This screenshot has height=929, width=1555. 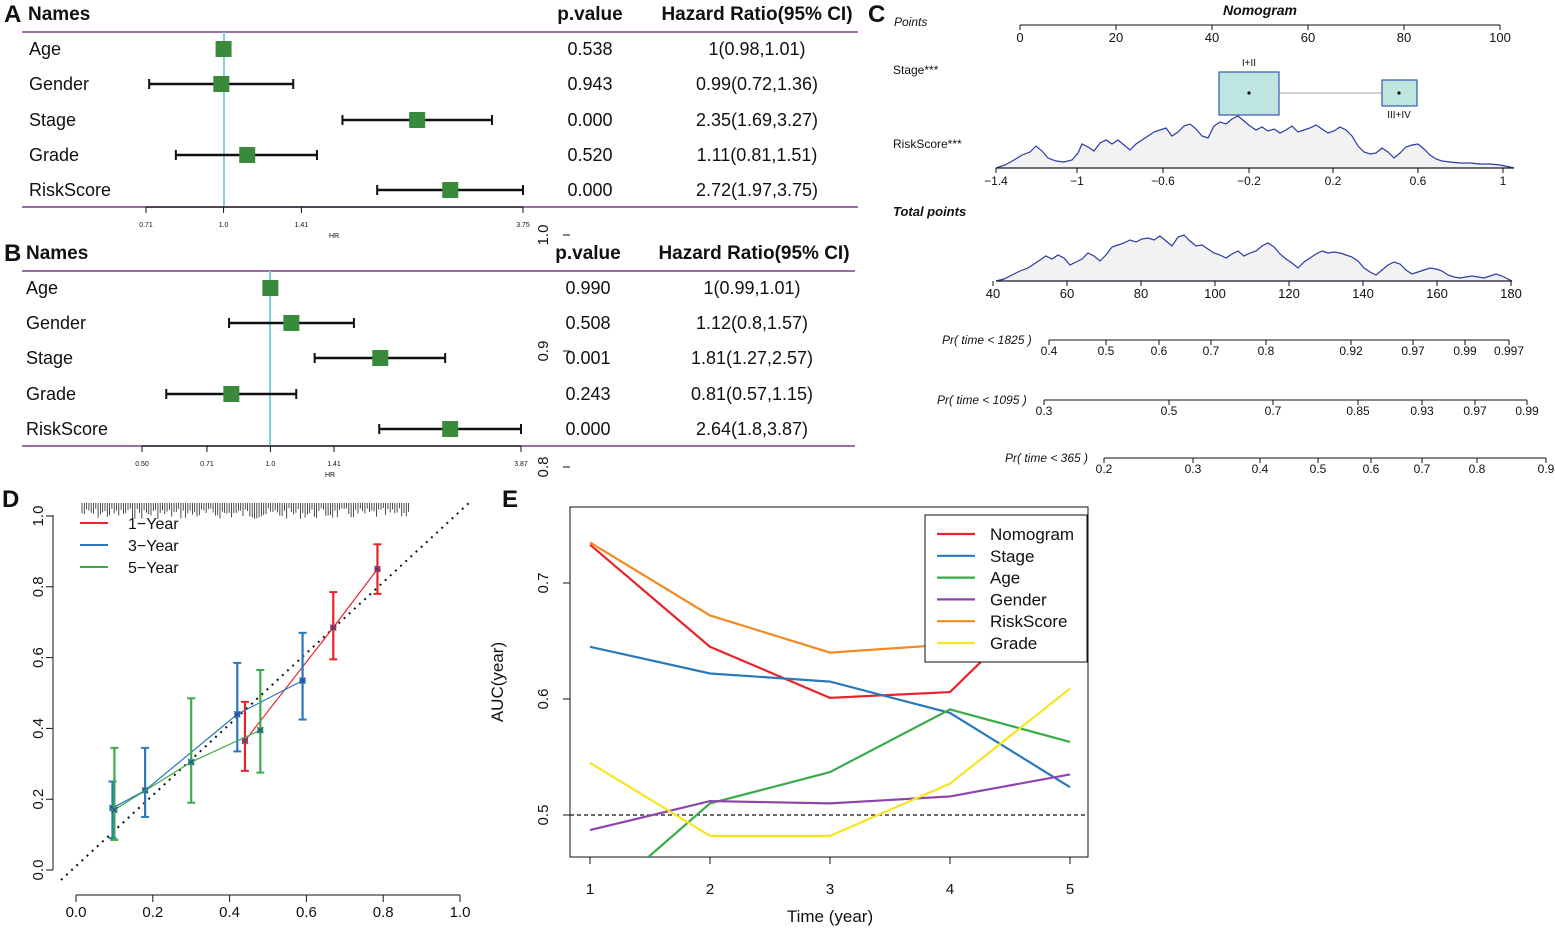 What do you see at coordinates (1012, 556) in the screenshot?
I see `auc-legend-label-stage: Stage` at bounding box center [1012, 556].